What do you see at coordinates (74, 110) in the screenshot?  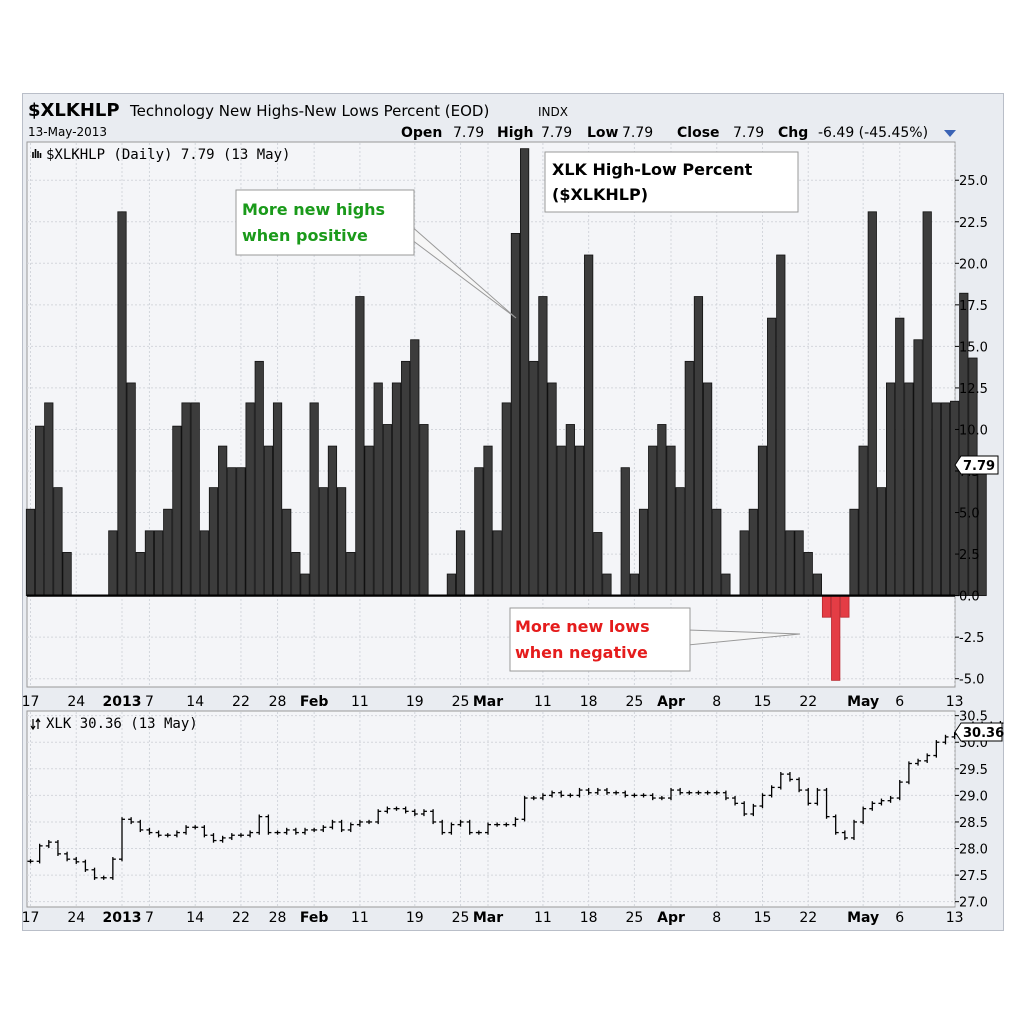 I see `symbol-title: $XLKHLP` at bounding box center [74, 110].